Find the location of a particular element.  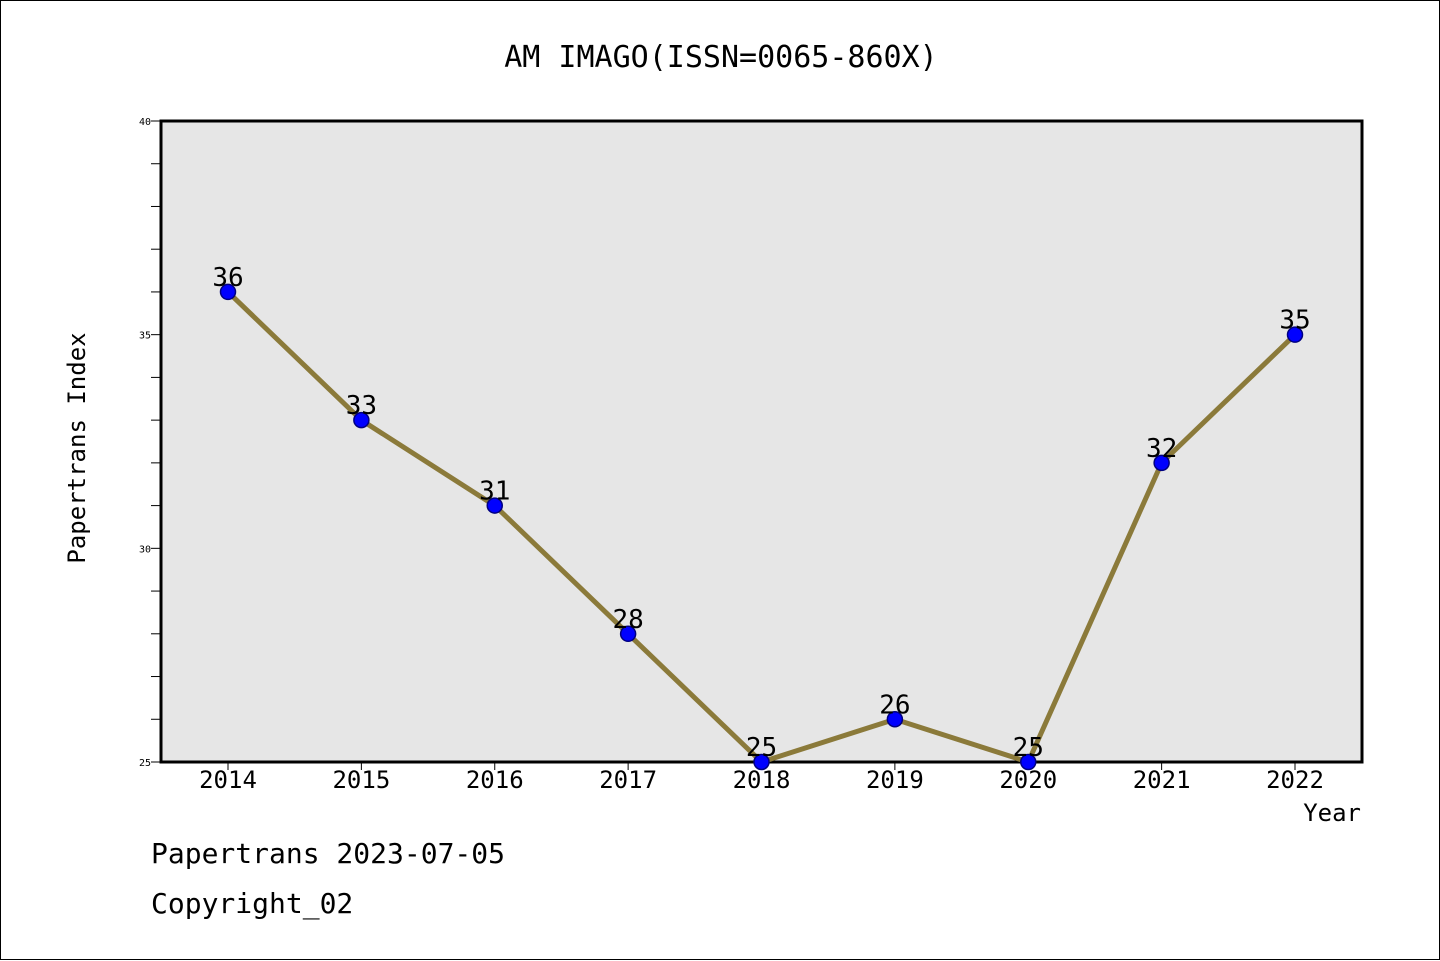

footer-date-text: Papertrans 2023-07-05 is located at coordinates (328, 853).